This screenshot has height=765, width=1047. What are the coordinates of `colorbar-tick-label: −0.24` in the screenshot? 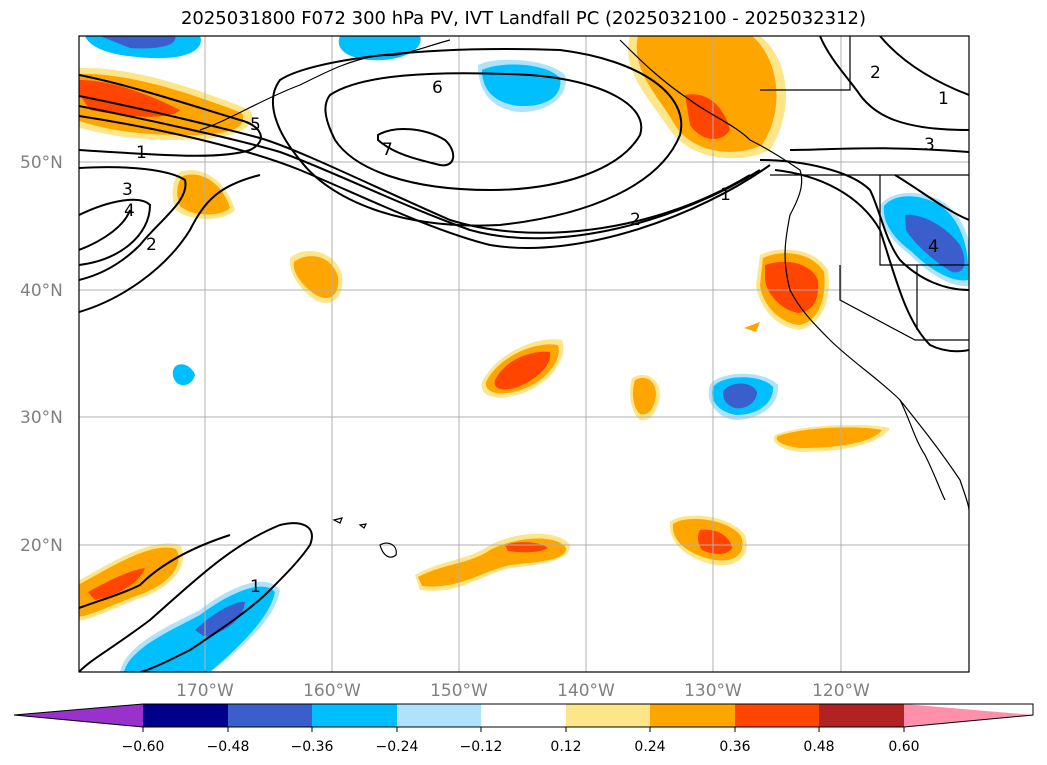 It's located at (397, 747).